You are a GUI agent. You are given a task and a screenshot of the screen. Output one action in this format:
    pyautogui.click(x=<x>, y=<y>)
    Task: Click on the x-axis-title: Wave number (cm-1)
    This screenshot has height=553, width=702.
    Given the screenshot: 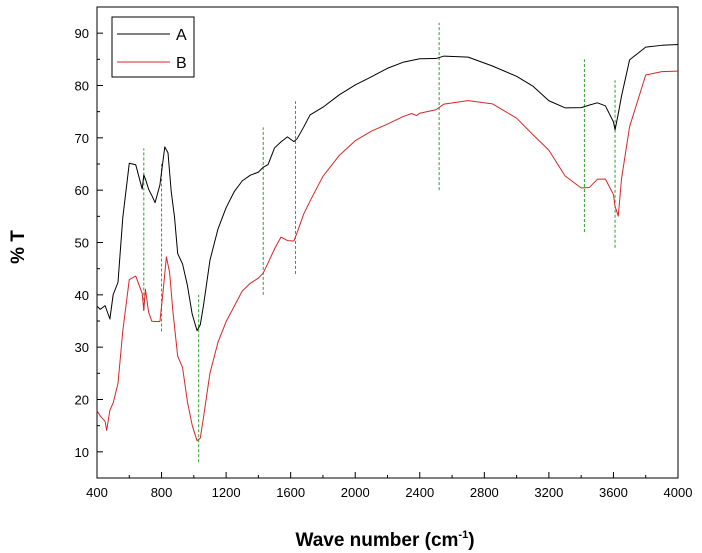 What is the action you would take?
    pyautogui.click(x=384, y=540)
    